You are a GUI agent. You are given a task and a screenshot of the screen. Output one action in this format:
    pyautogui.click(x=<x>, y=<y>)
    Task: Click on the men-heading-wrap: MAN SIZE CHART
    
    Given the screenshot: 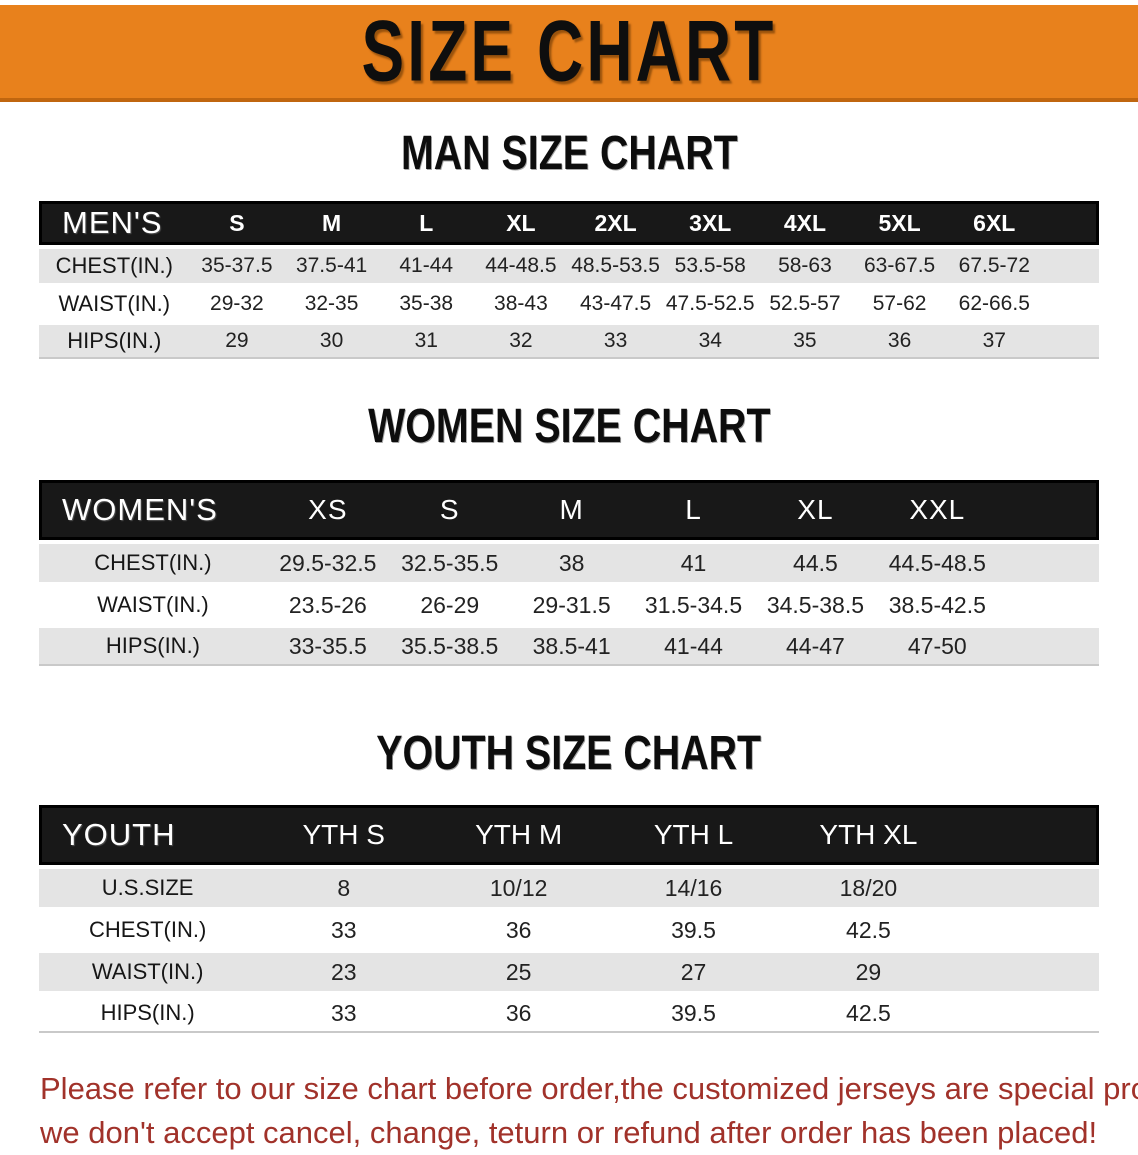 What is the action you would take?
    pyautogui.click(x=569, y=153)
    